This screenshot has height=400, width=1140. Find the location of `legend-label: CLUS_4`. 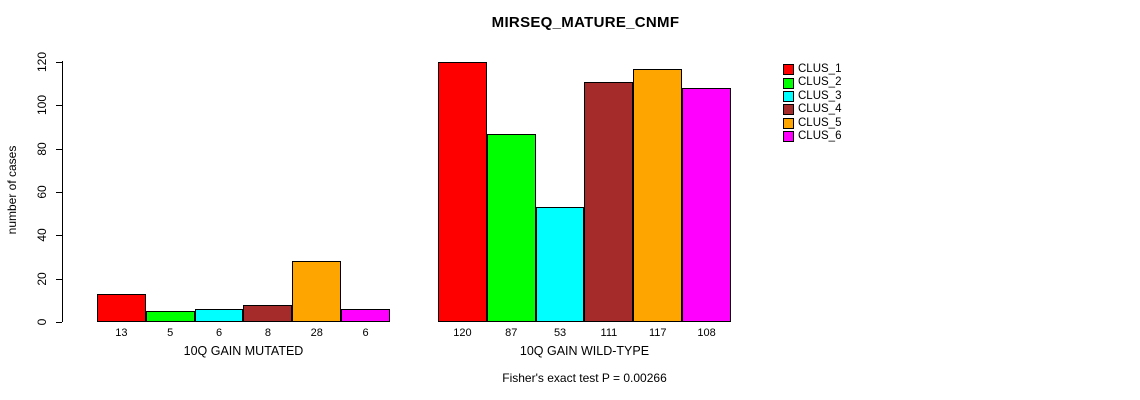

legend-label: CLUS_4 is located at coordinates (820, 109).